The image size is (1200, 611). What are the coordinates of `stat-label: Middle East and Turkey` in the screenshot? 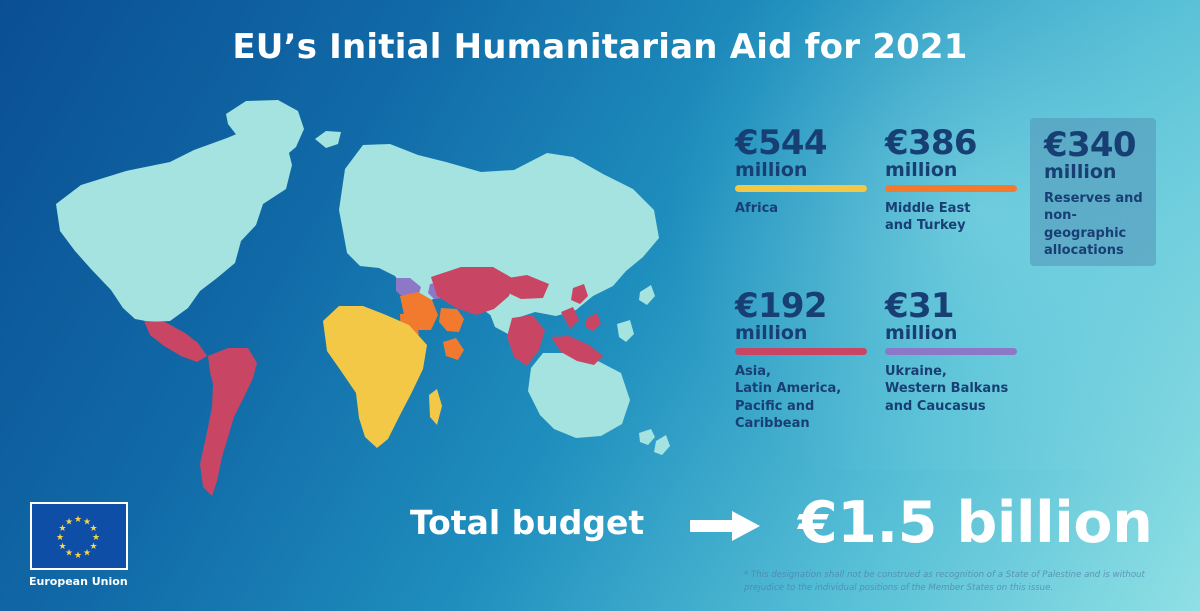 It's located at (928, 217).